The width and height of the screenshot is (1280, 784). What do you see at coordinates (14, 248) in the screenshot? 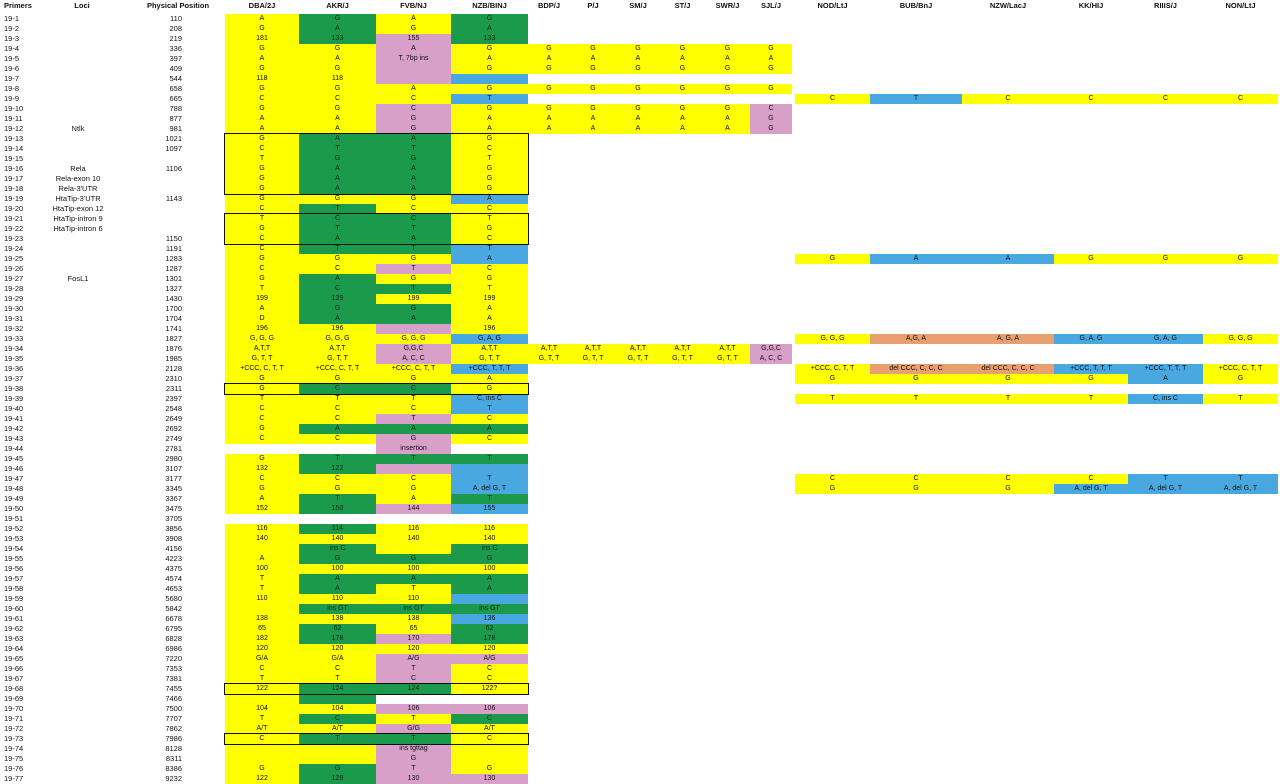
I see `primer-label: 19-24` at bounding box center [14, 248].